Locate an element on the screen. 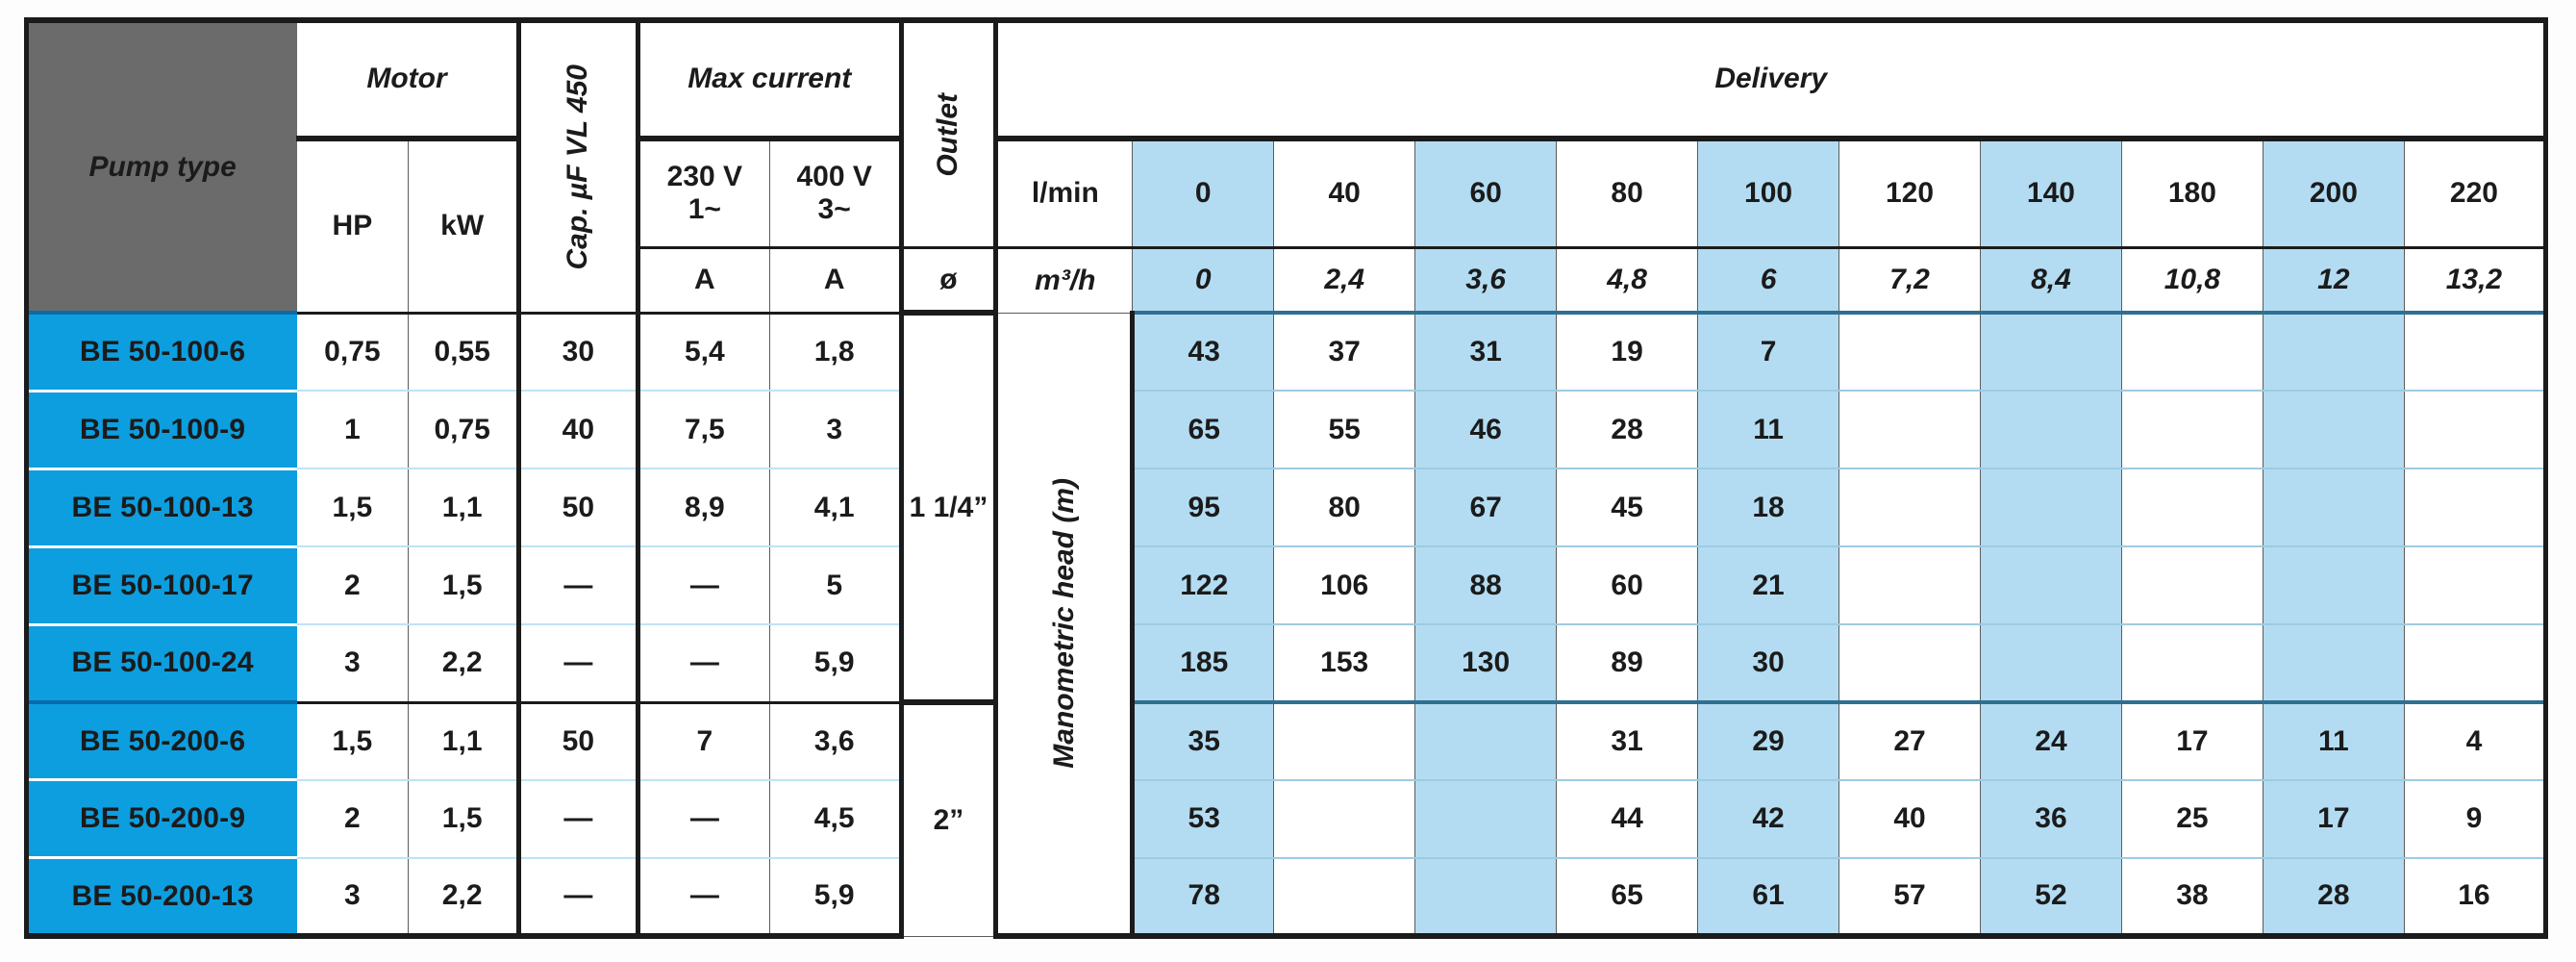 The height and width of the screenshot is (962, 2576). cell-head-0: 53 is located at coordinates (1203, 818).